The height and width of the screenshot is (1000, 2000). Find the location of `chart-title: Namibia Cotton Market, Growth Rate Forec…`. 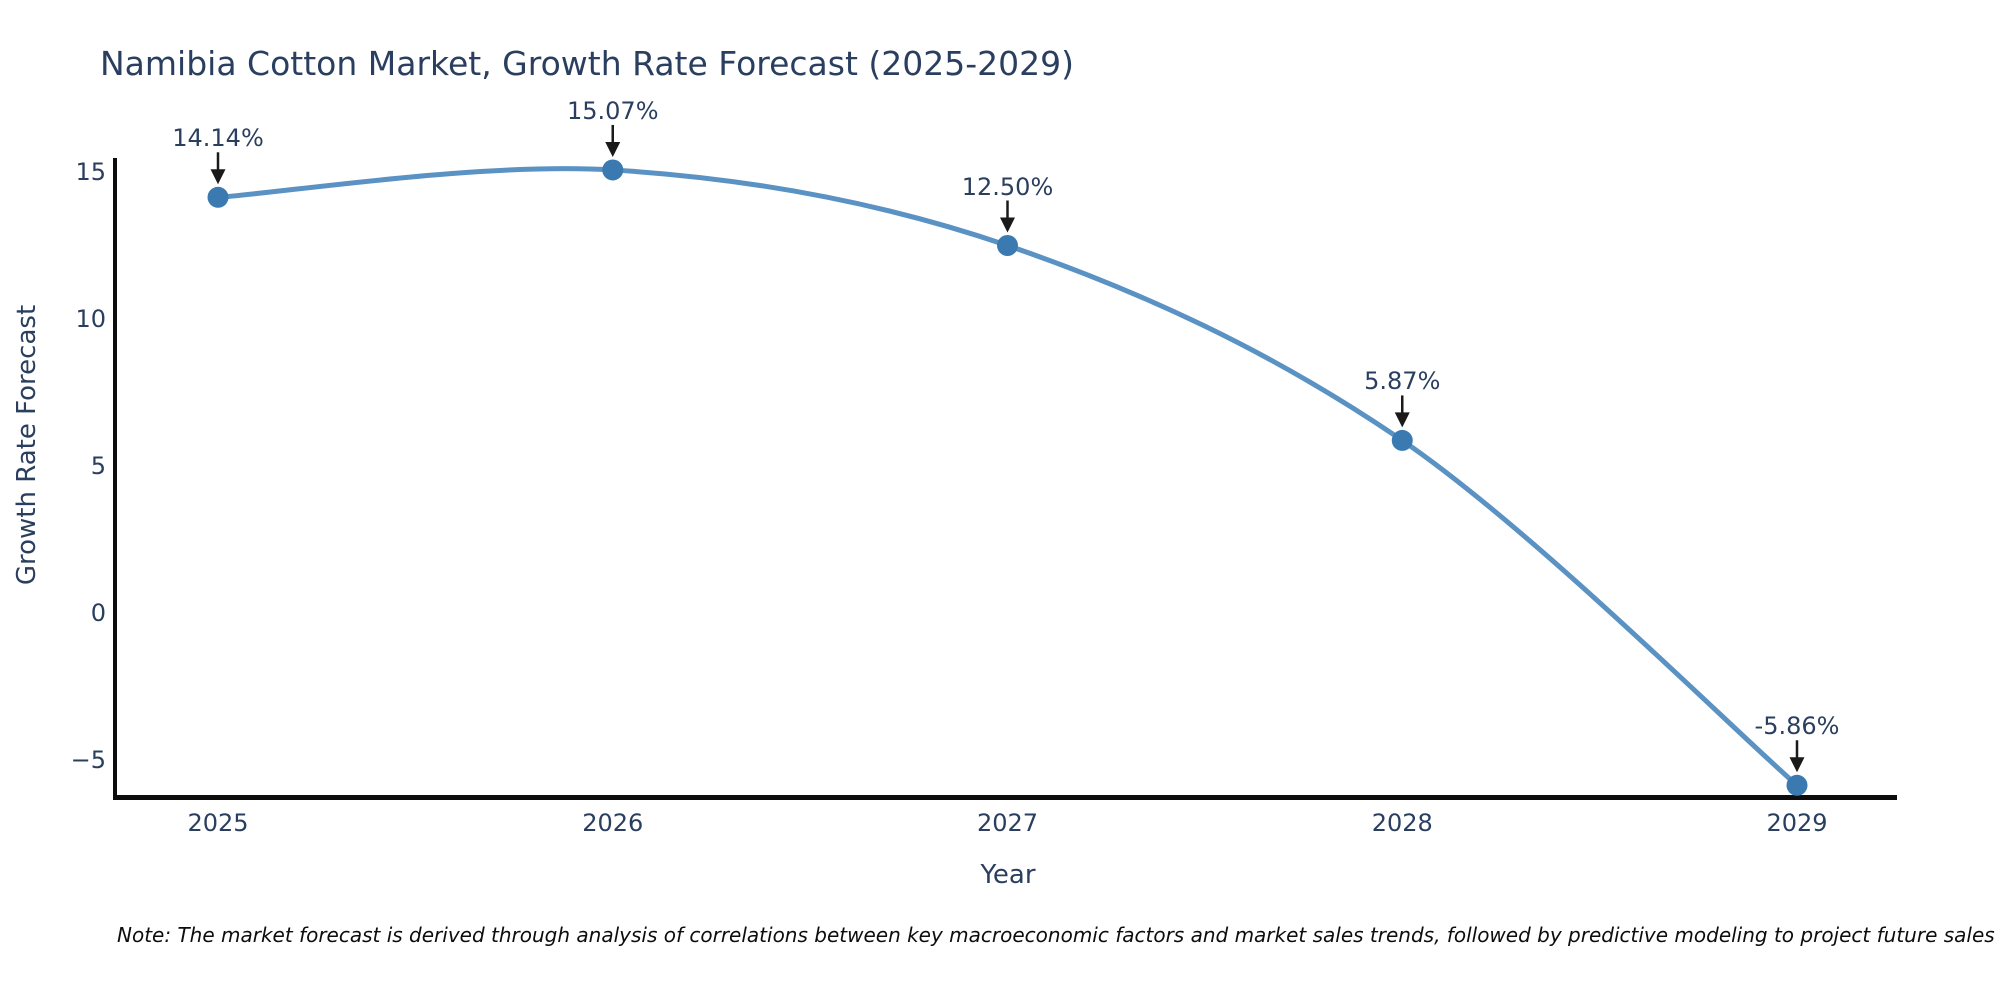

chart-title: Namibia Cotton Market, Growth Rate Forec… is located at coordinates (587, 63).